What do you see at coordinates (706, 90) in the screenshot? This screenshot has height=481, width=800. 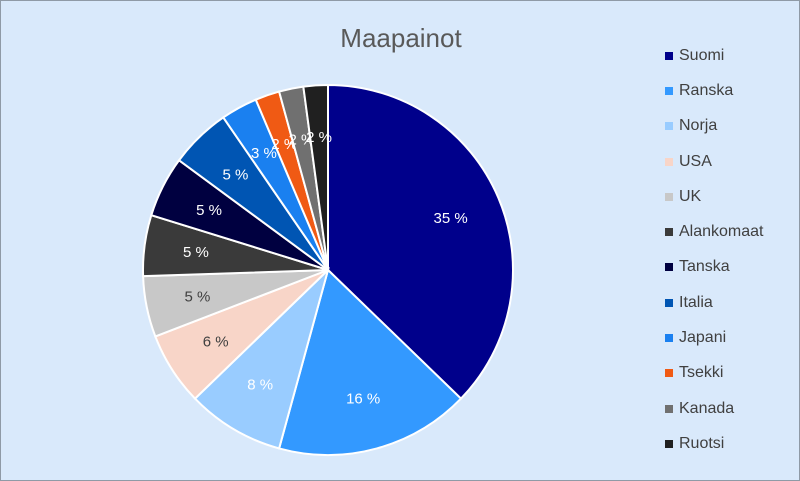 I see `legend-label: Ranska` at bounding box center [706, 90].